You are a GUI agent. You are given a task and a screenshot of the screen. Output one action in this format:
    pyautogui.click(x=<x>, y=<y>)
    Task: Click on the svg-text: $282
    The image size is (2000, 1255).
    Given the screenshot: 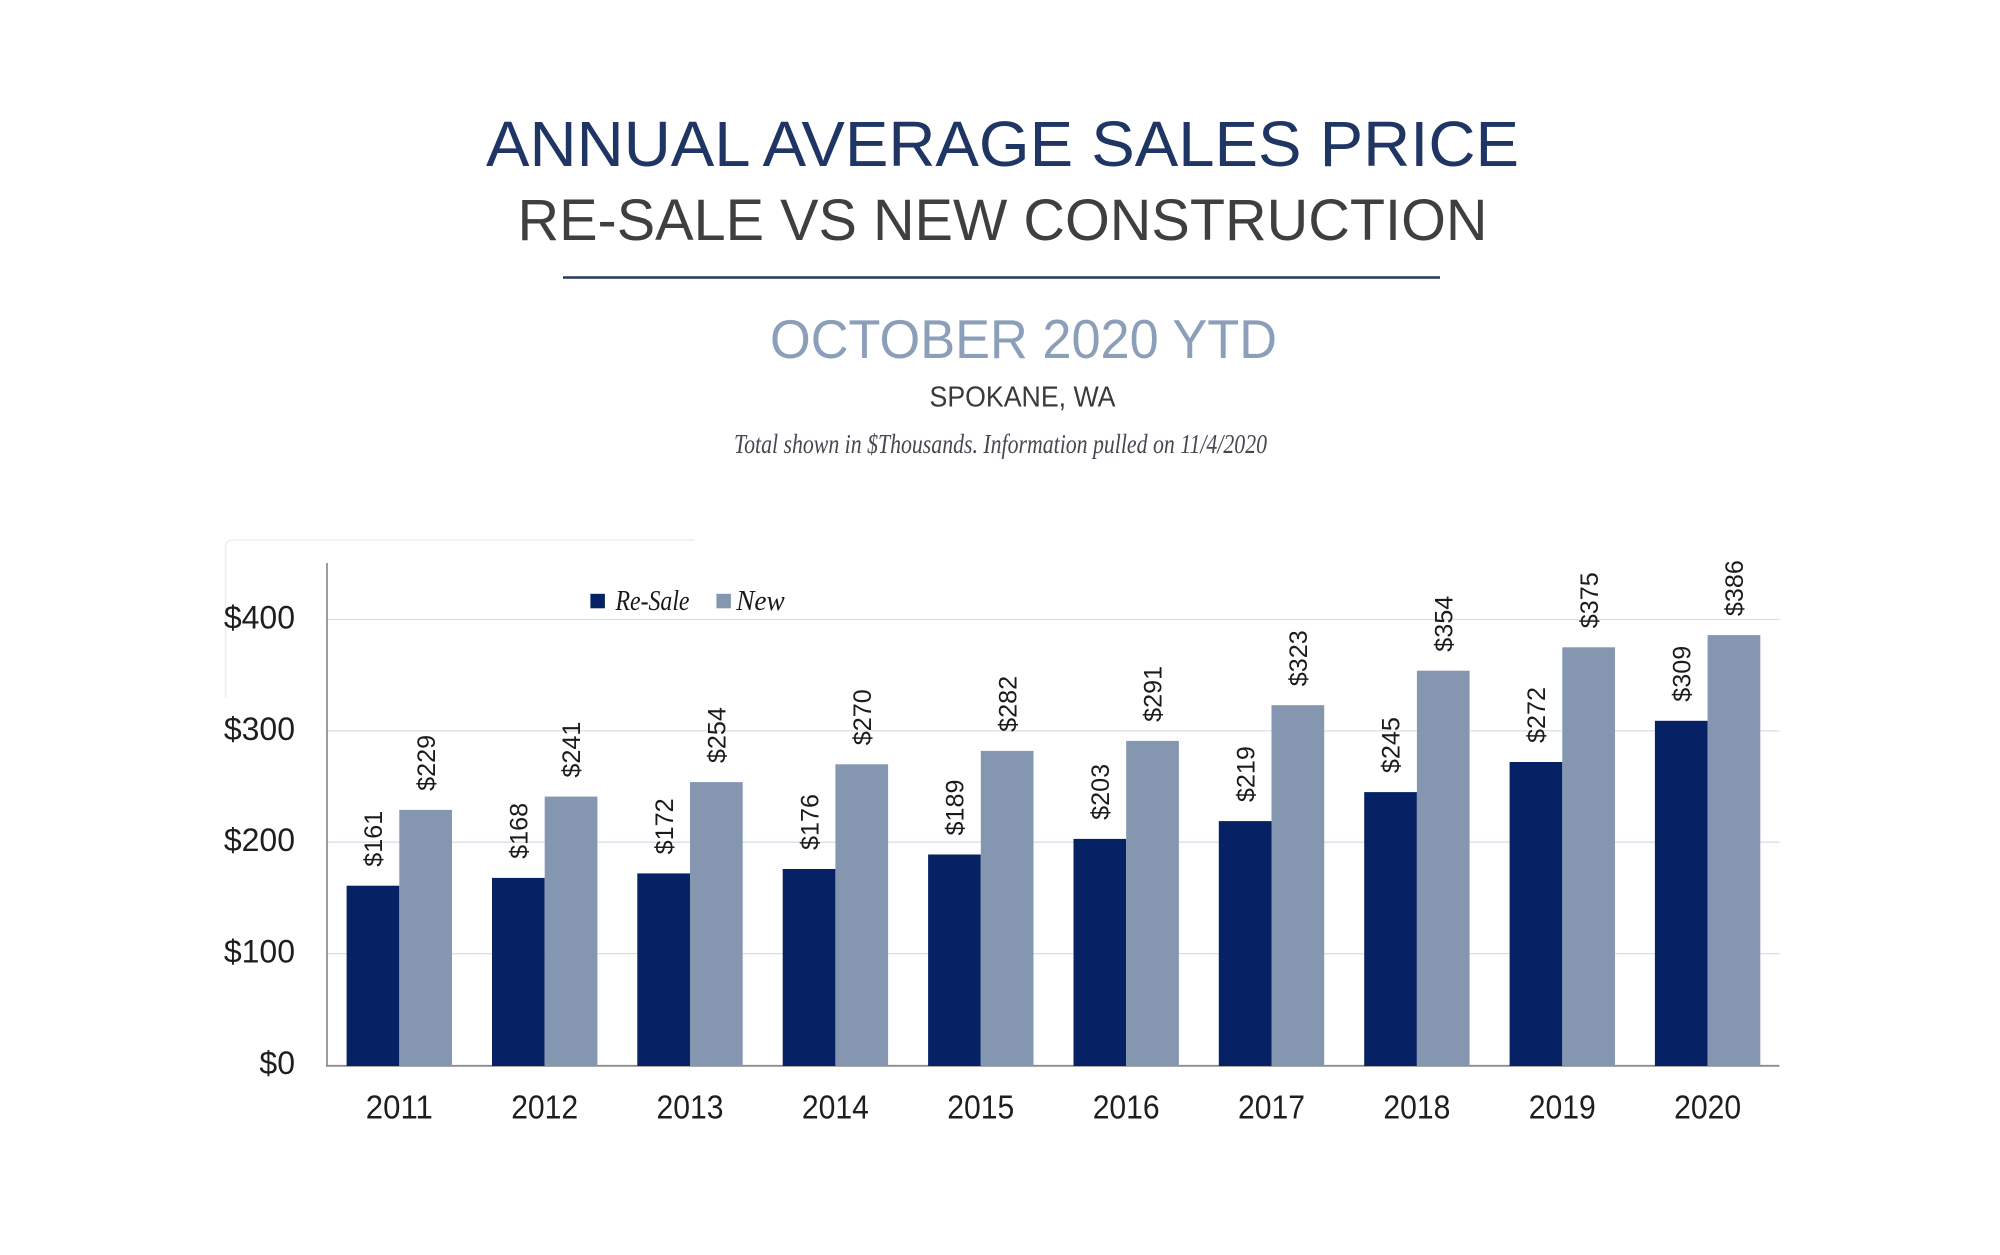 What is the action you would take?
    pyautogui.click(x=1008, y=704)
    